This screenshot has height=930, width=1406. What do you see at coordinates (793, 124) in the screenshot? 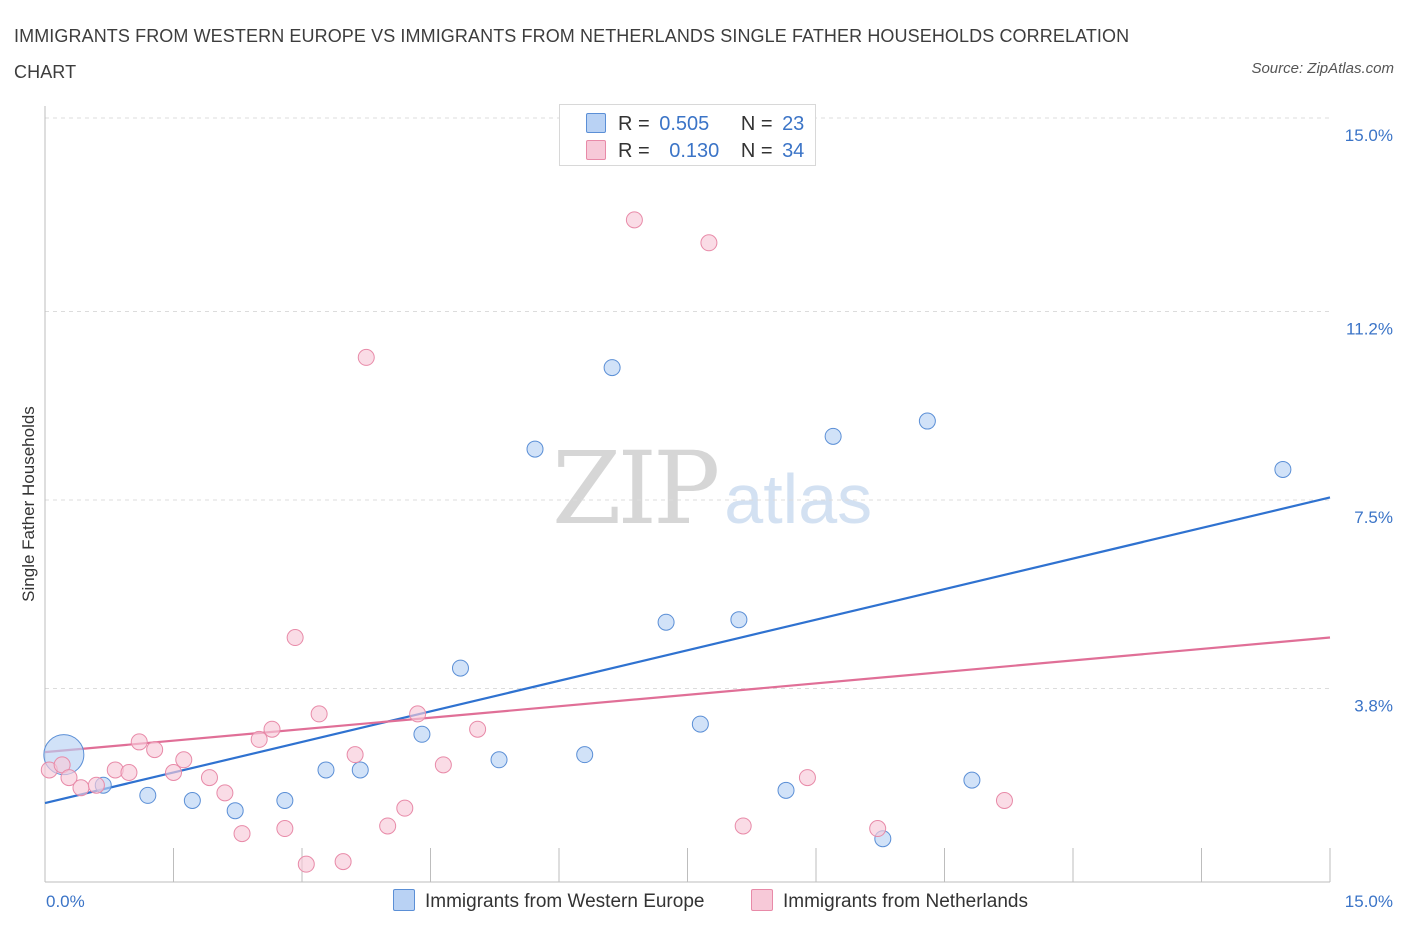
I see `n-value-western-europe: 23` at bounding box center [793, 124].